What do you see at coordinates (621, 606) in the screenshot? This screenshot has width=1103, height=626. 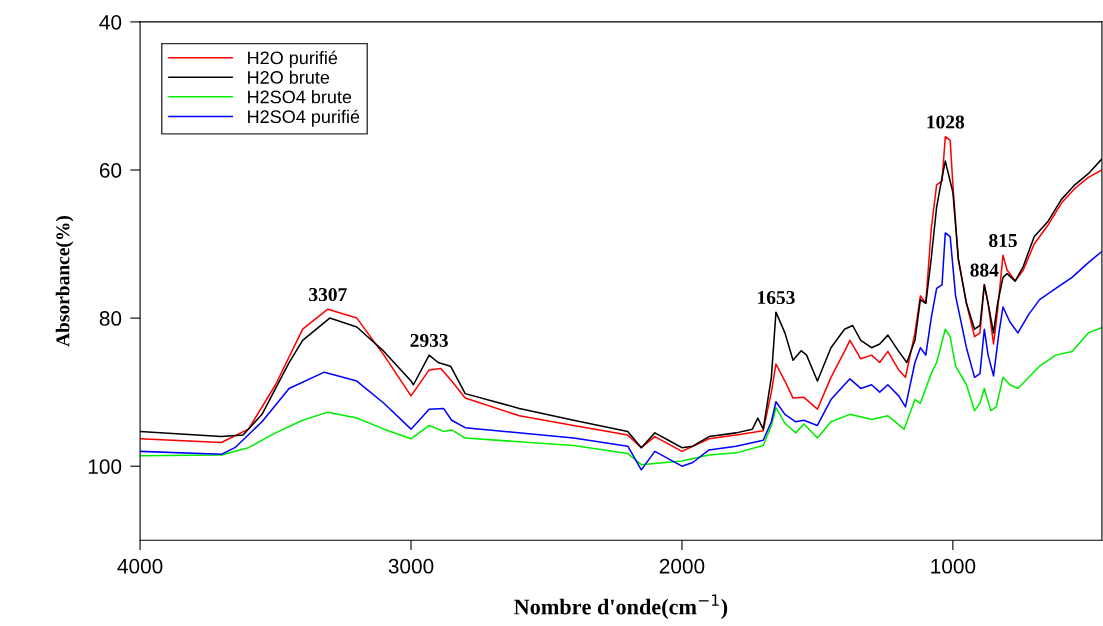 I see `x-axis-title: Nombre d'onde(cm$^{−1}$)` at bounding box center [621, 606].